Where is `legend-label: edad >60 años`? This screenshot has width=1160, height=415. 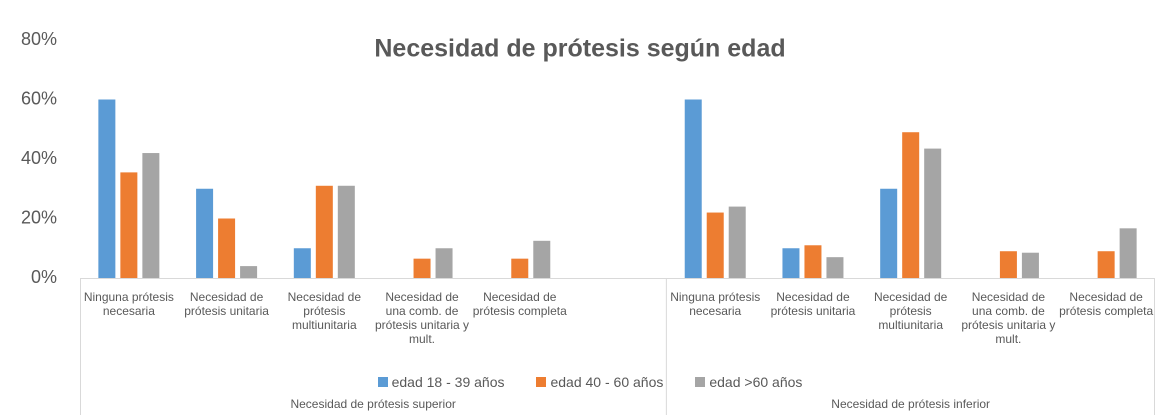 legend-label: edad >60 años is located at coordinates (756, 382).